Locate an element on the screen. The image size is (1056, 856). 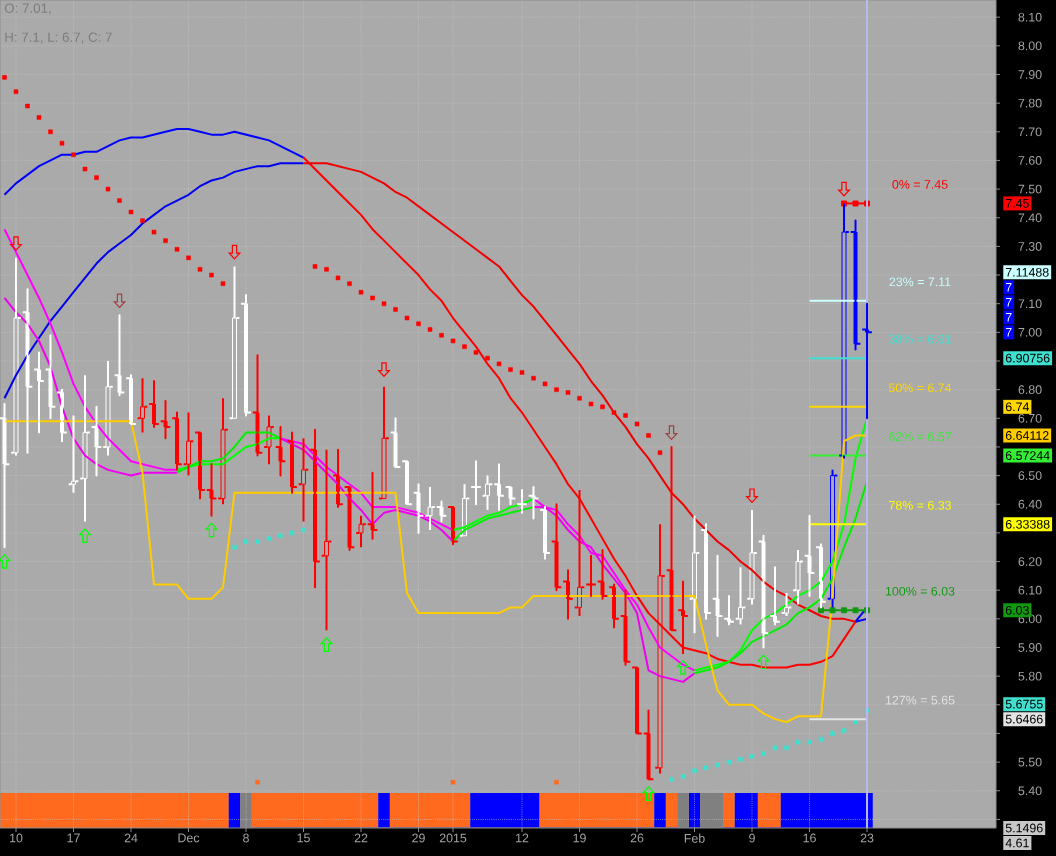
y-tick-label: 7.90 is located at coordinates (1030, 74).